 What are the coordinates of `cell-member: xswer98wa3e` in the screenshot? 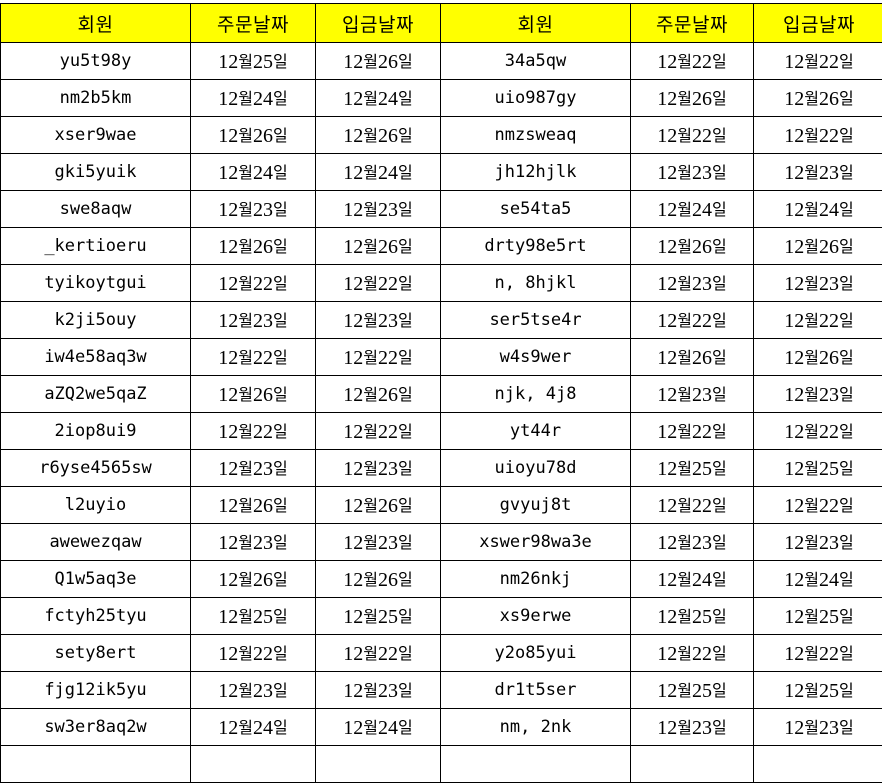 It's located at (536, 542).